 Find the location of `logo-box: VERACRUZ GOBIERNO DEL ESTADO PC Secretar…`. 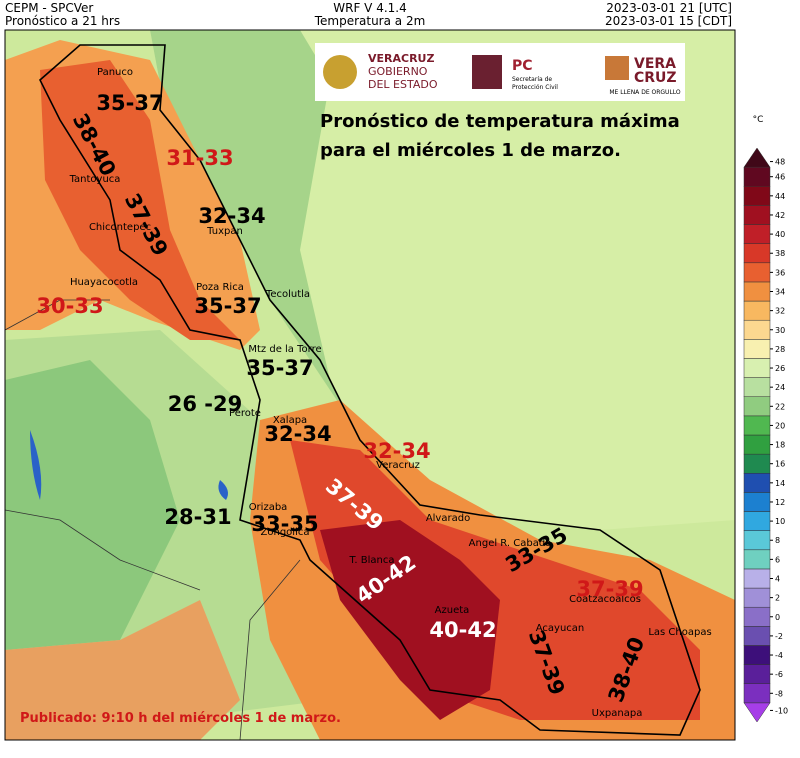

logo-box: VERACRUZ GOBIERNO DEL ESTADO PC Secretar… is located at coordinates (500, 72).